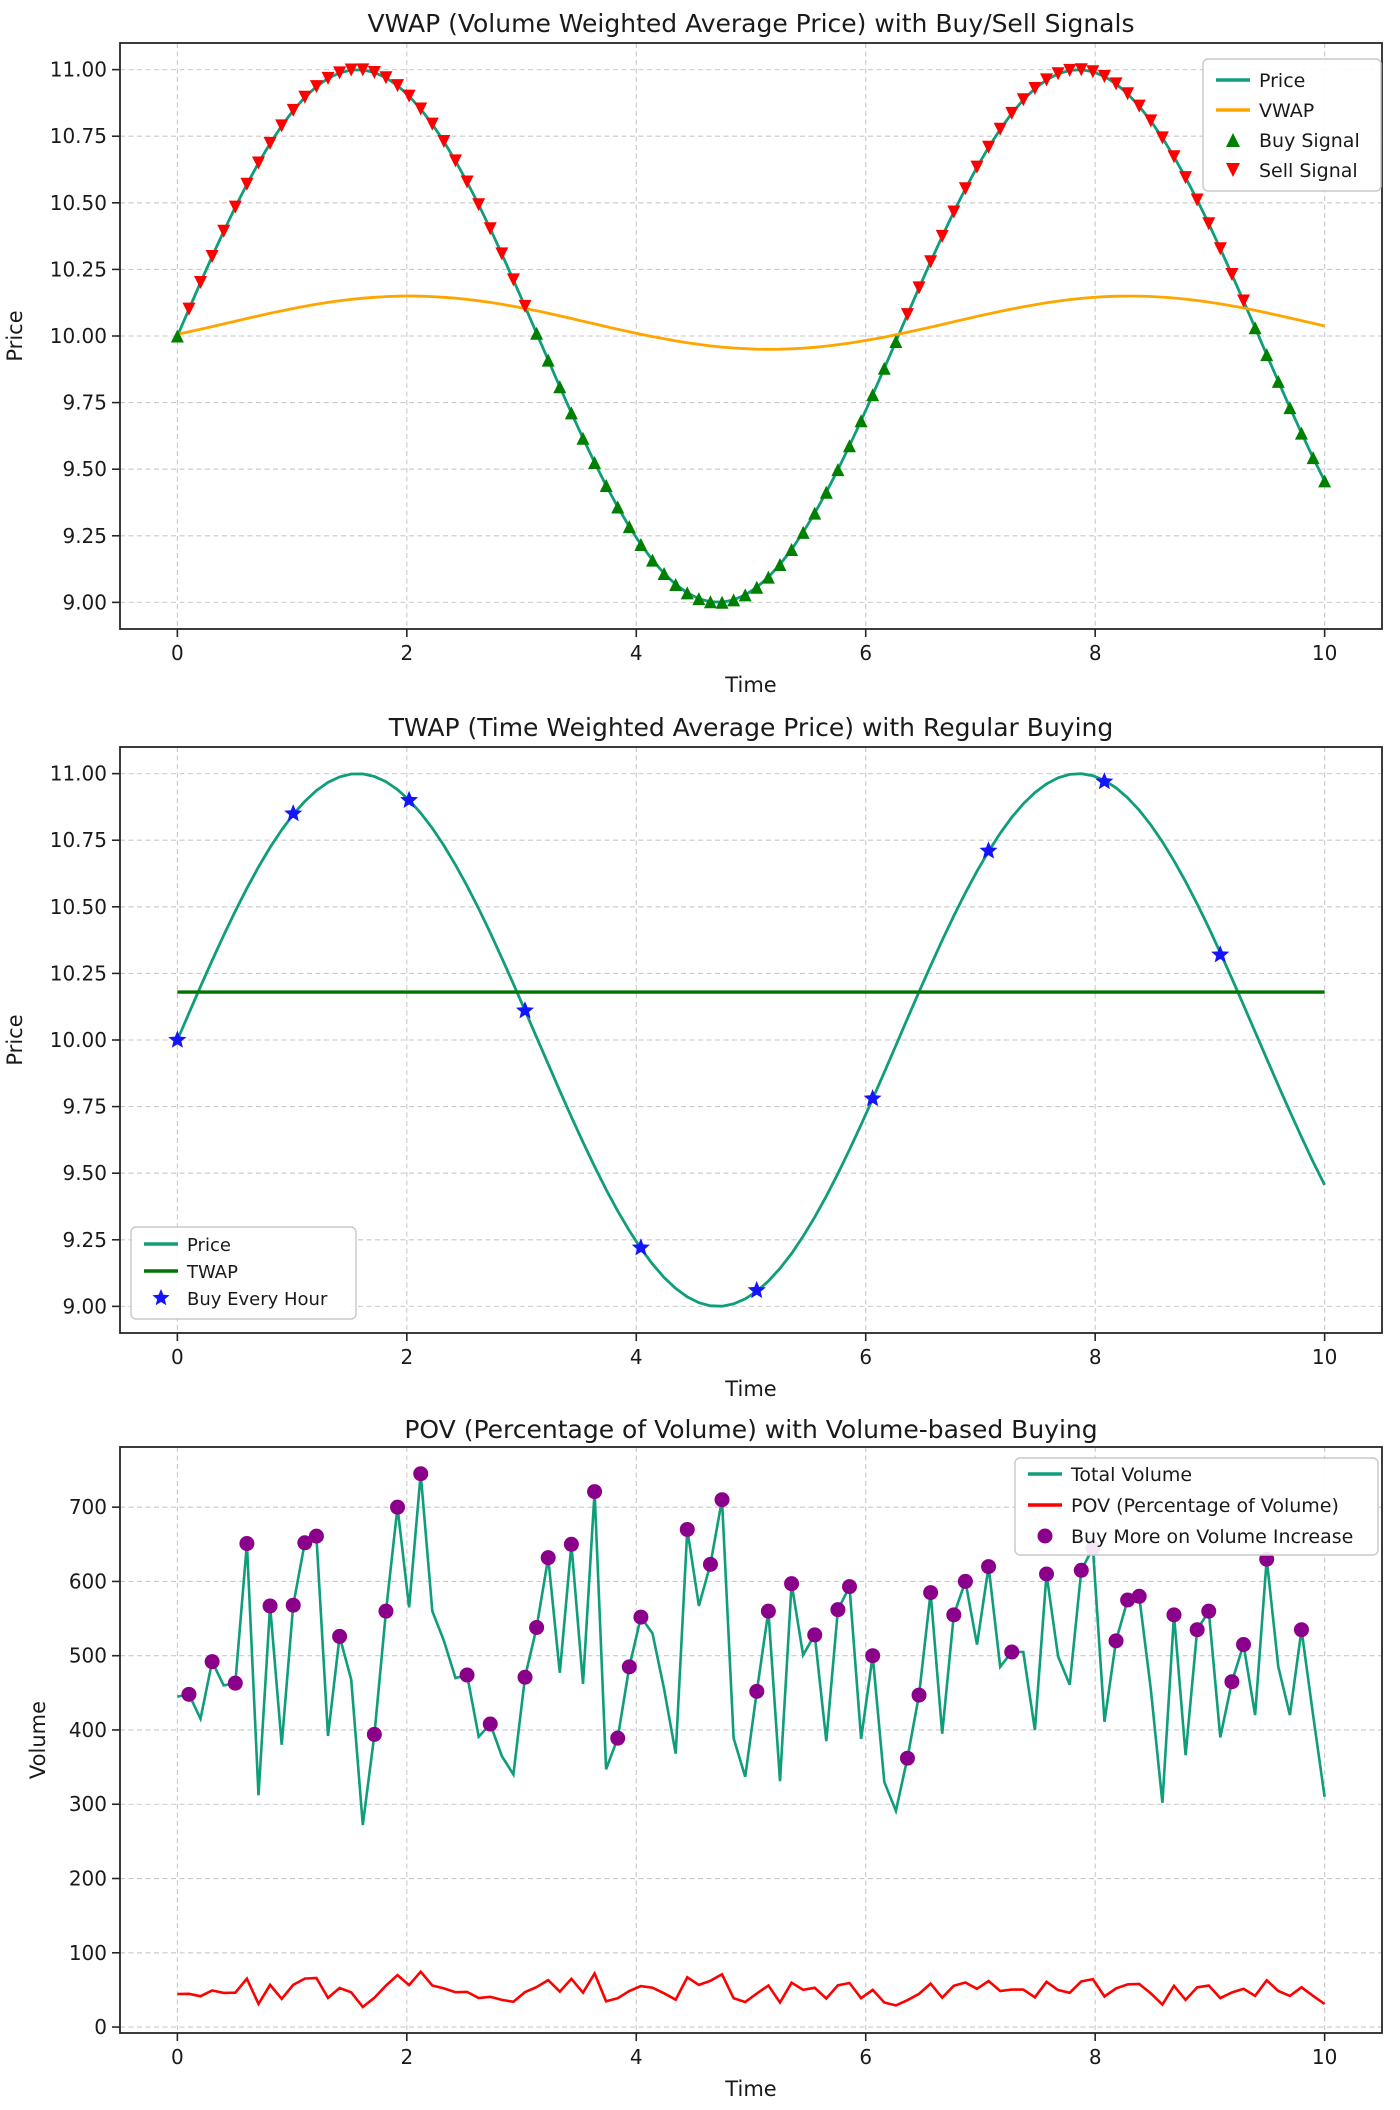 This screenshot has height=2110, width=1400. I want to click on legend-item: Total Volume, so click(1110, 1475).